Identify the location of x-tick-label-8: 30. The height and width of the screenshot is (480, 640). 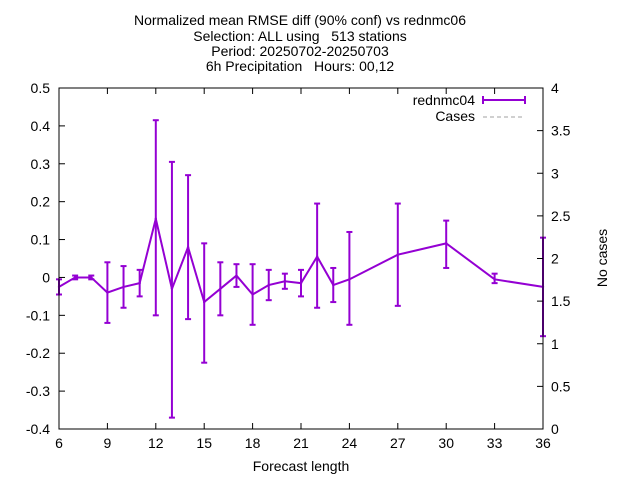
(446, 443).